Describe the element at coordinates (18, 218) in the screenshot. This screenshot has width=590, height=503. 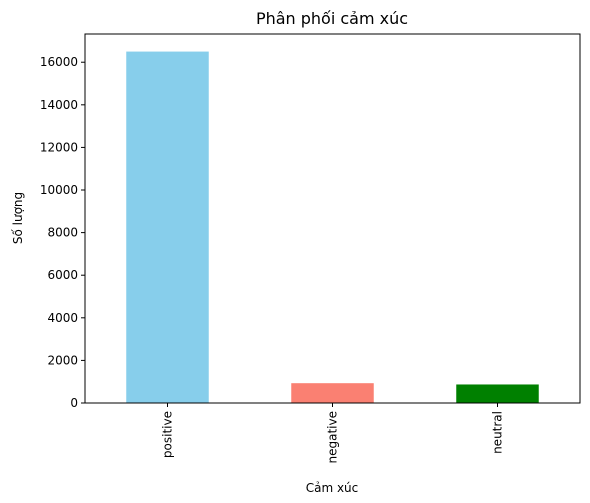
I see `y-axis-label: Số lượng` at that location.